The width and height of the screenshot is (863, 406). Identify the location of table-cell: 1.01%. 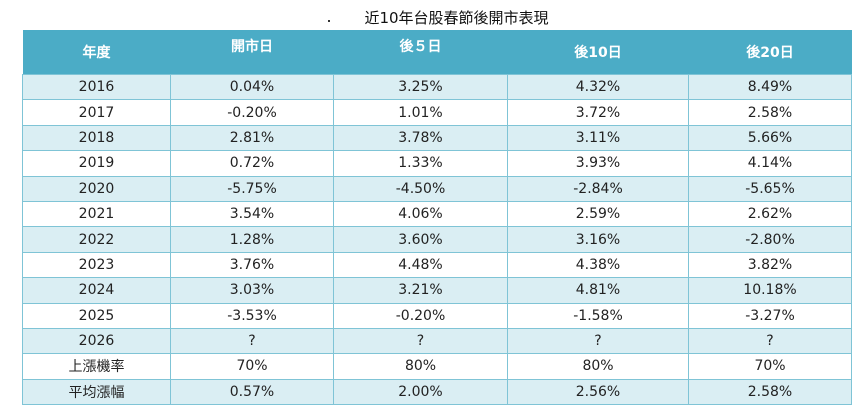
(420, 112).